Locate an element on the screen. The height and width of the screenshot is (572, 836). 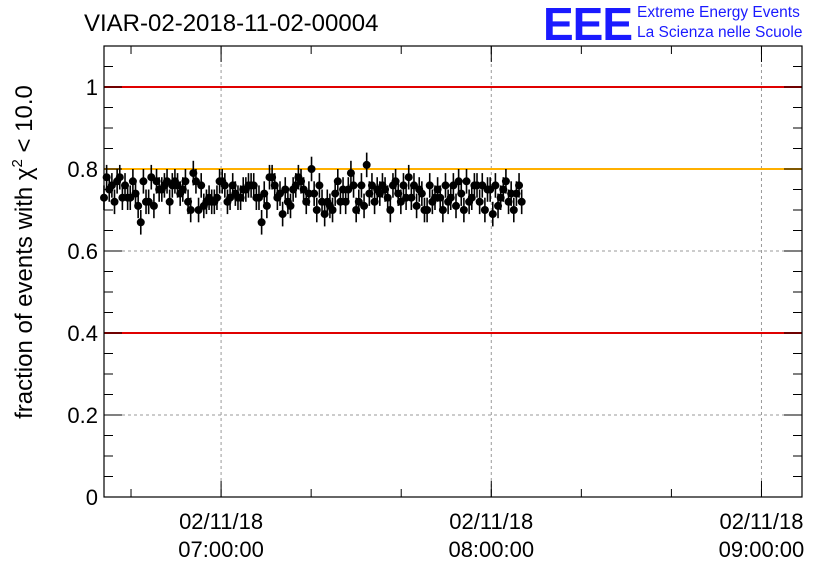
y-tick-label: 1 is located at coordinates (92, 87).